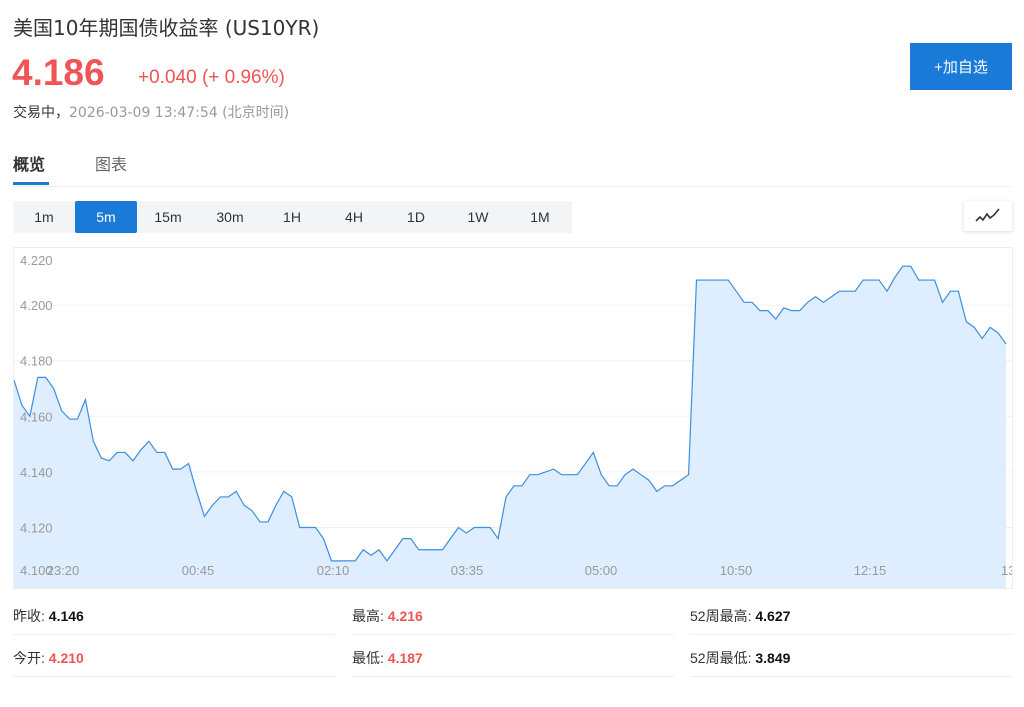 The height and width of the screenshot is (707, 1024). What do you see at coordinates (31, 183) in the screenshot?
I see `active-tab-indicator` at bounding box center [31, 183].